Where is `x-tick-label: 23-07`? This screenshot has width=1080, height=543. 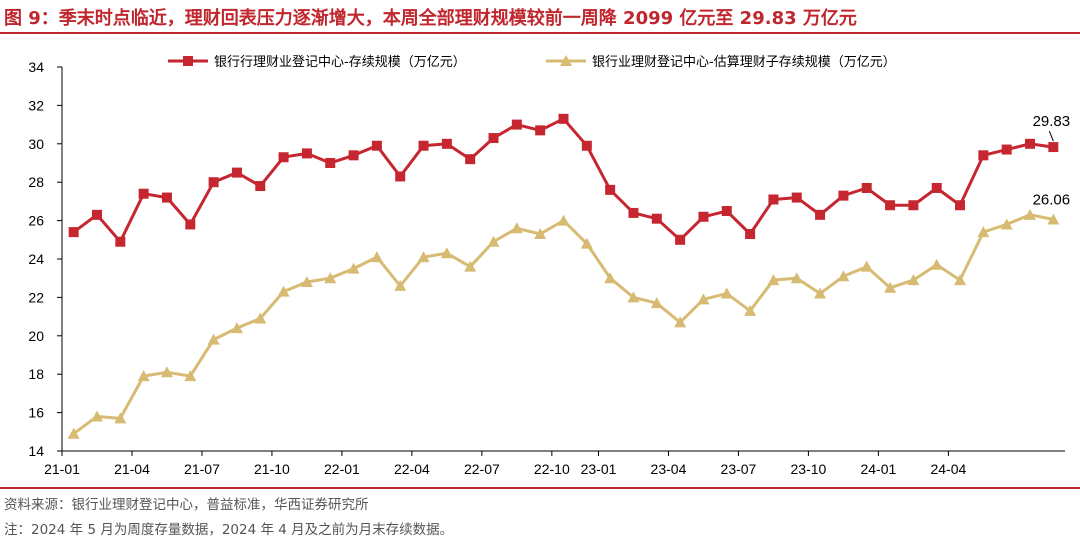
x-tick-label: 23-07 is located at coordinates (739, 469).